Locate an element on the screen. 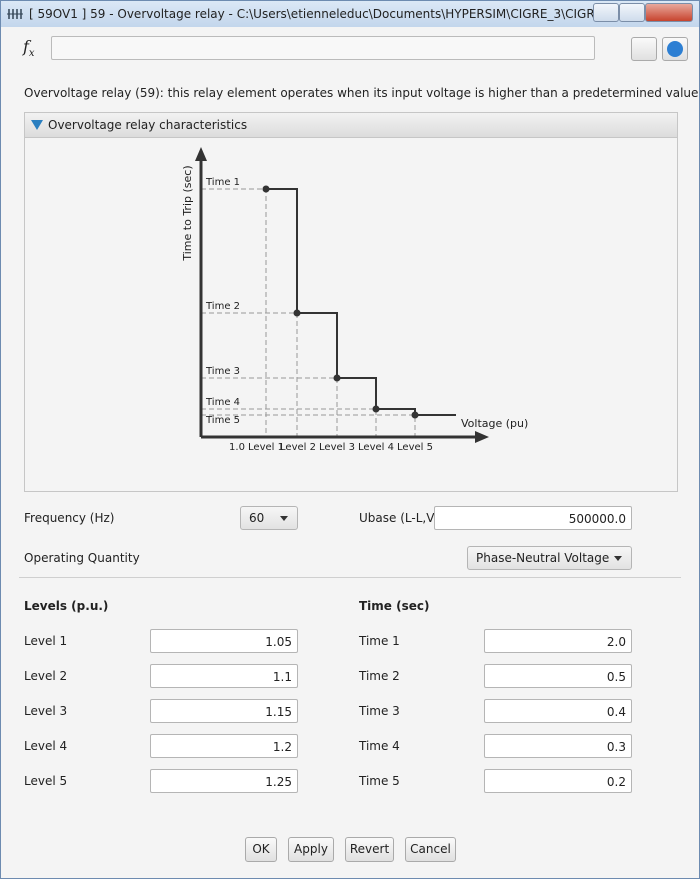  levels-row-input: 1.05 is located at coordinates (224, 641).